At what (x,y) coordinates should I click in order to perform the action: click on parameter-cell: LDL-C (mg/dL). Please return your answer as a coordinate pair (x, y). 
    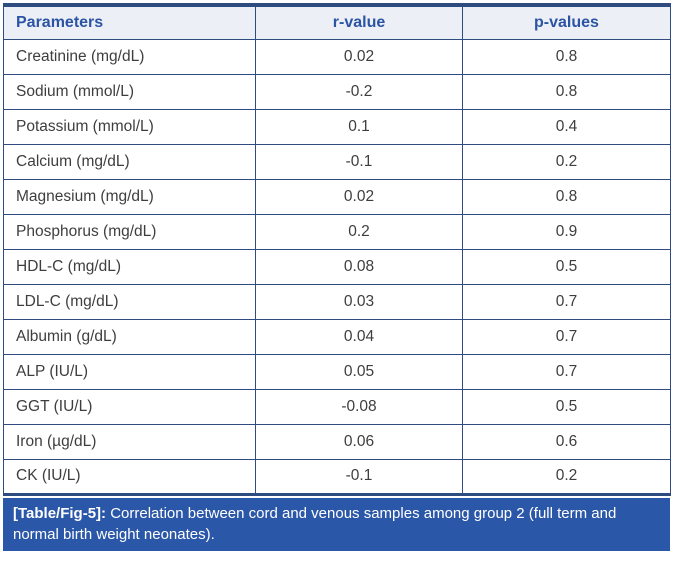
    Looking at the image, I should click on (129, 301).